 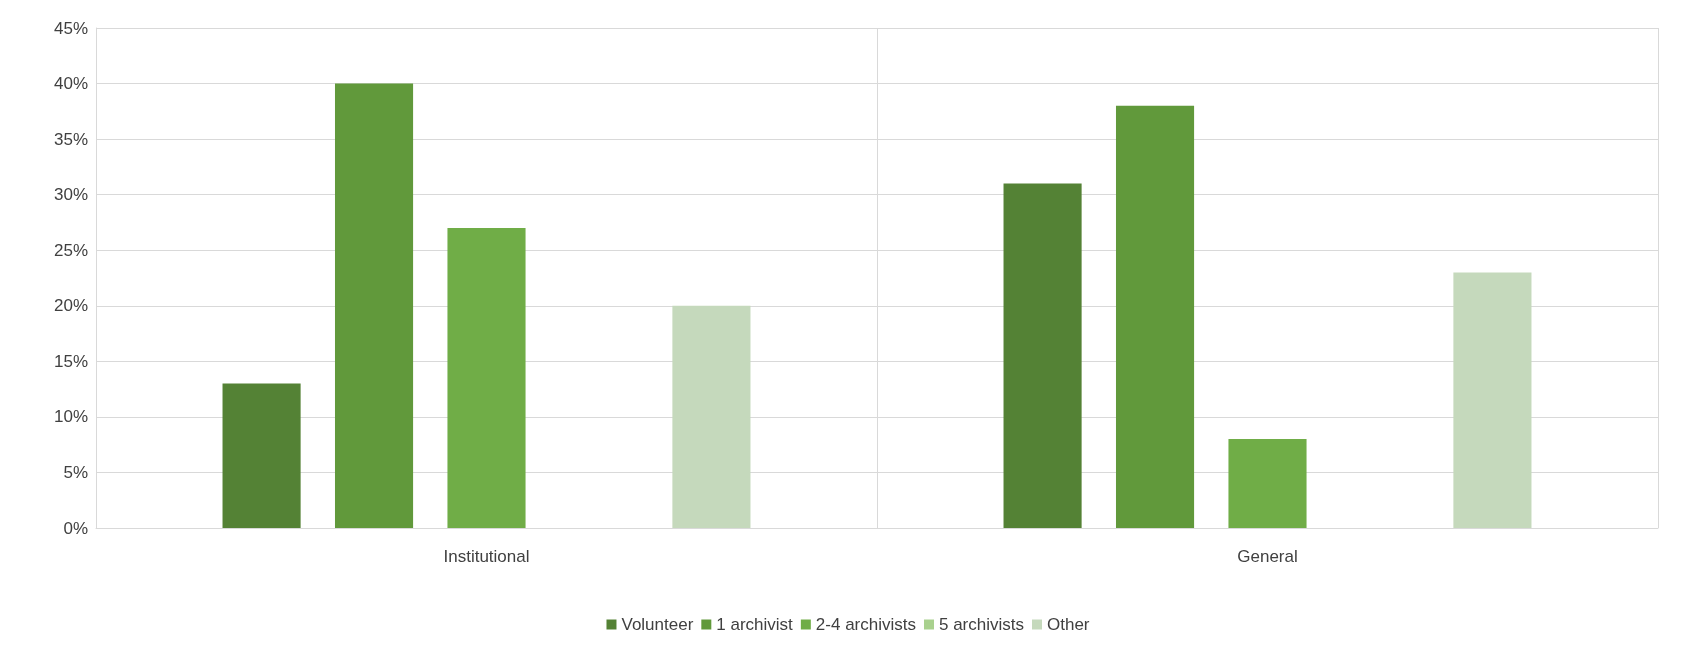 I want to click on y-tick-label: 15%, so click(x=70, y=361).